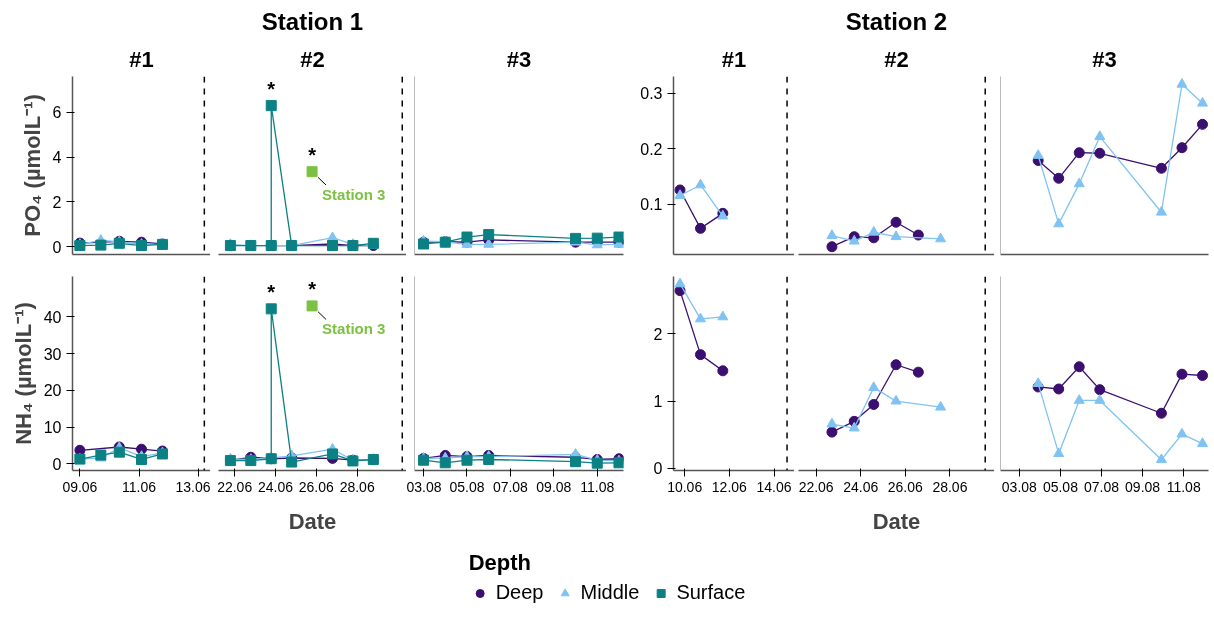 The height and width of the screenshot is (621, 1214). What do you see at coordinates (651, 94) in the screenshot?
I see `y-tick-label: 0.3` at bounding box center [651, 94].